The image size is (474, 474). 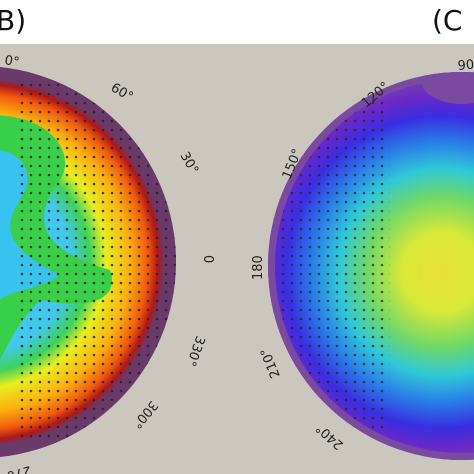 I want to click on angle-label: 270°, so click(x=16, y=468).